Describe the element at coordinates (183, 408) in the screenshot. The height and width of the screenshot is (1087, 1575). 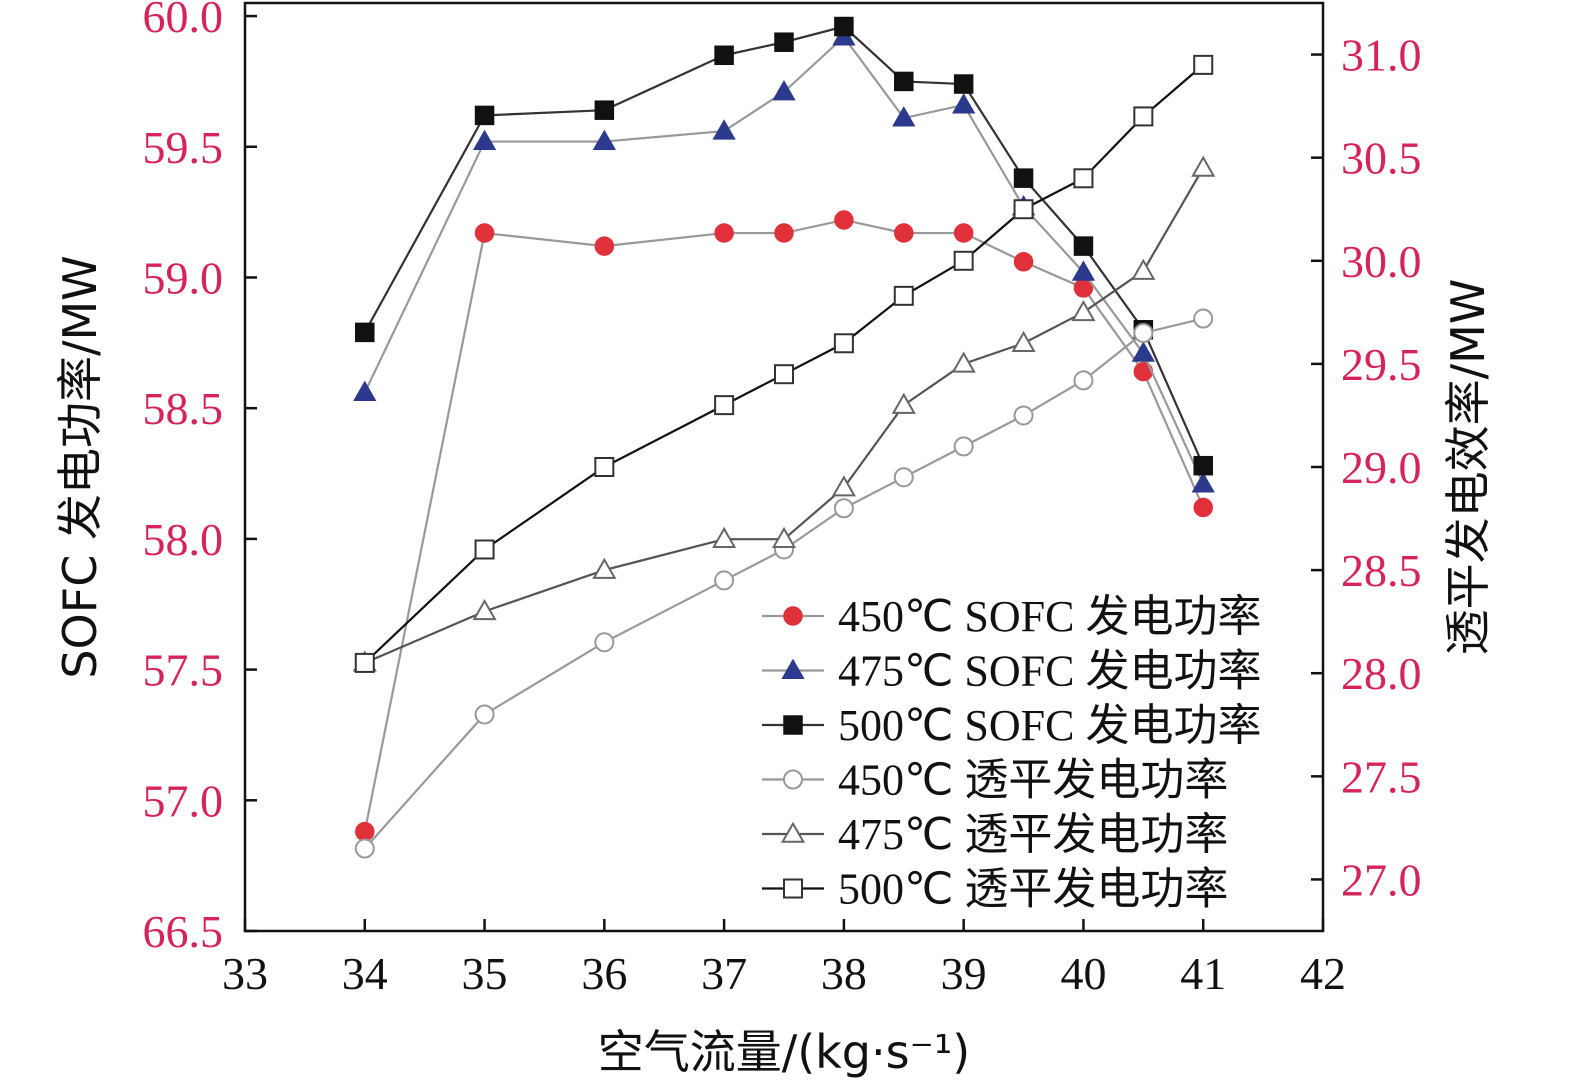
I see `y-left-tick-label: 58.5` at that location.